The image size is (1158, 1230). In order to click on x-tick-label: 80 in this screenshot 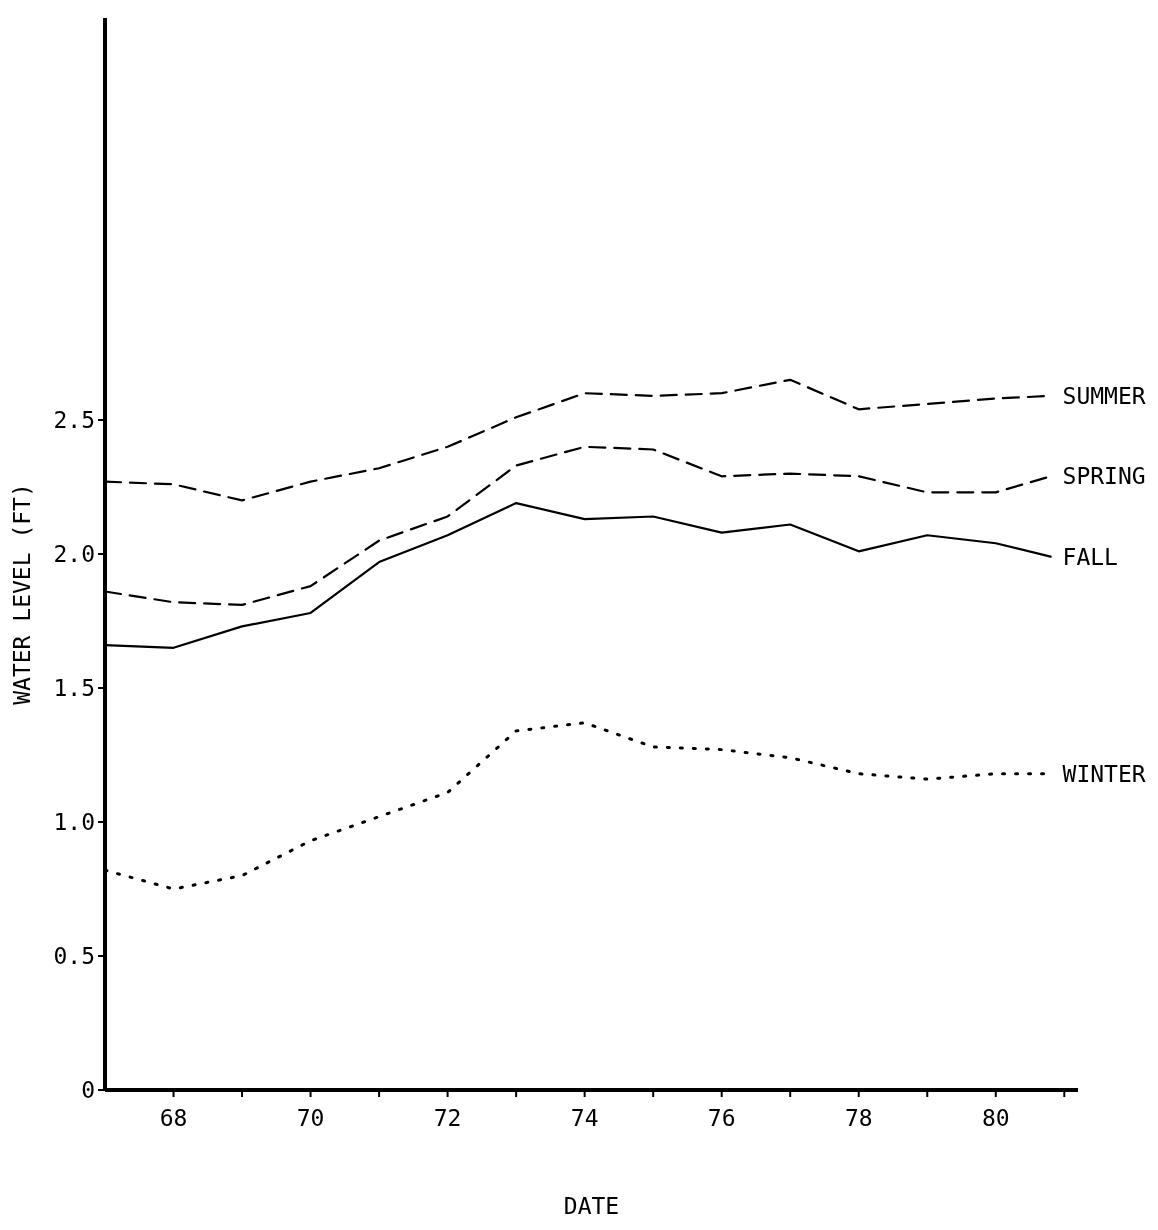, I will do `click(995, 1118)`.